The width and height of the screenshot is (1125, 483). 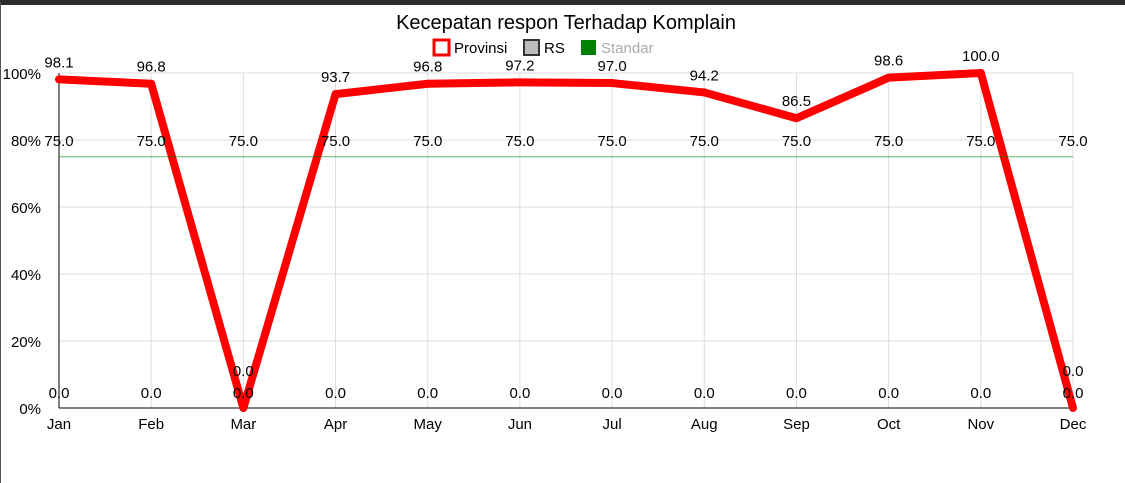 I want to click on x-tick-label: Sep, so click(x=796, y=424).